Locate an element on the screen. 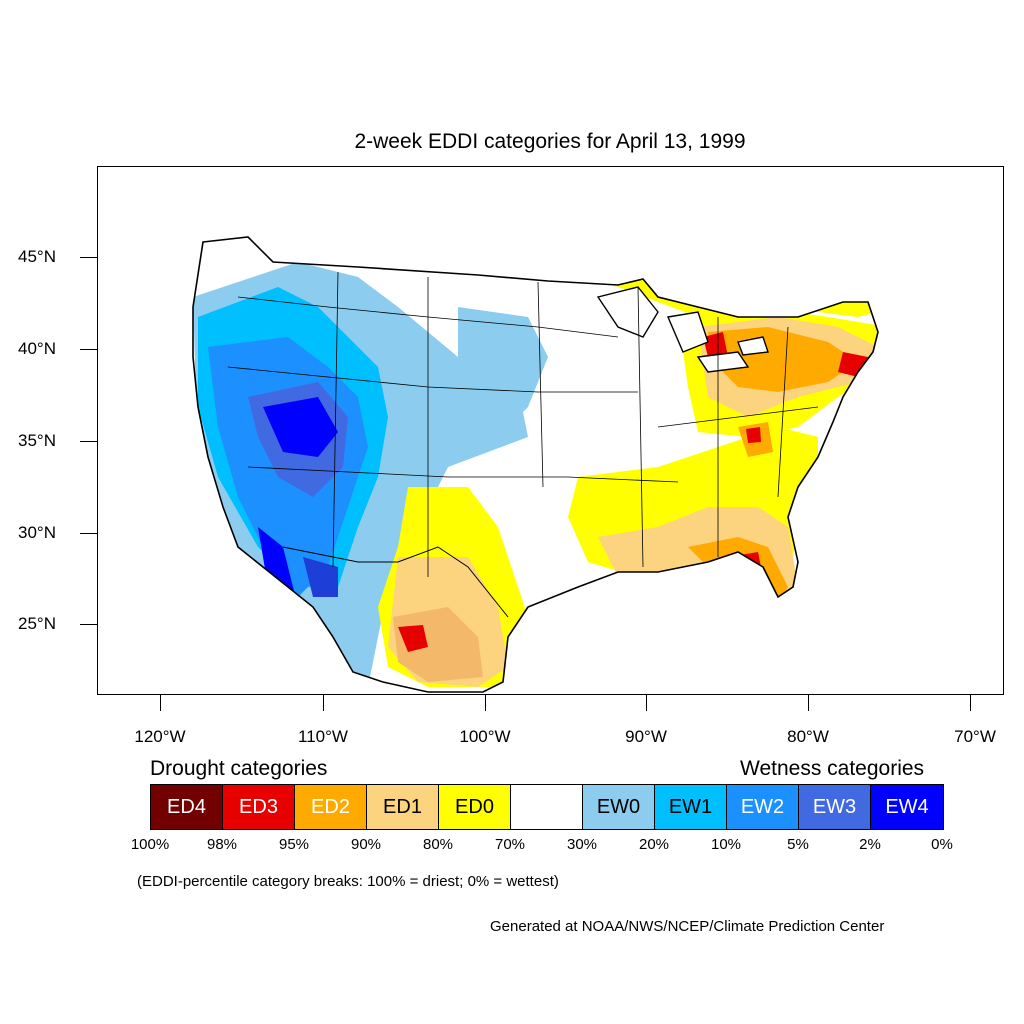 The image size is (1024, 1024). wet-region-ew4-sonora is located at coordinates (320, 577).